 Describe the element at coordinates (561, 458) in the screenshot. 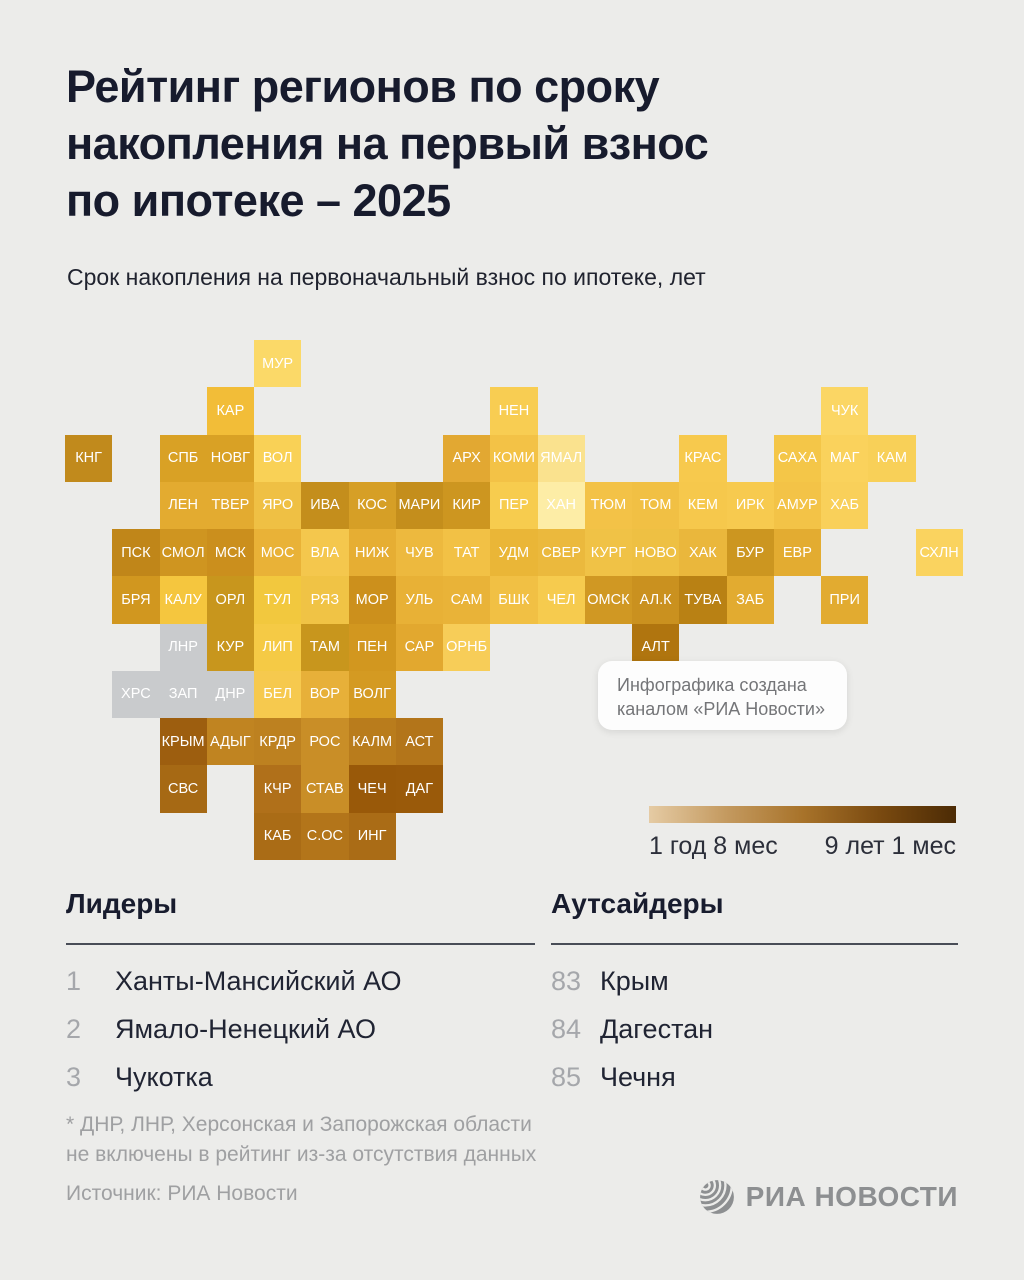

I see `region-tile-ЯМАЛ: ЯМАЛ` at that location.